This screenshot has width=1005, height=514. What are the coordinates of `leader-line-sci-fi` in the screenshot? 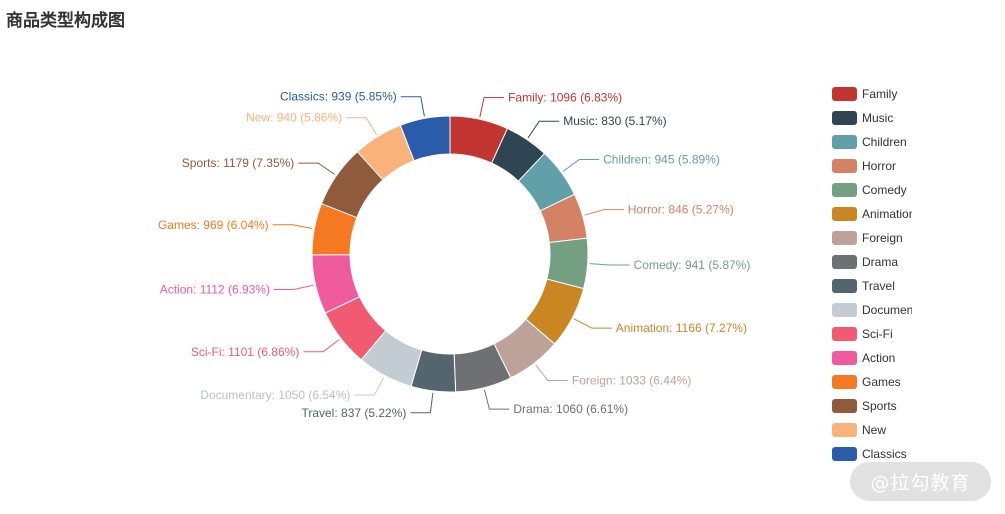 It's located at (321, 346).